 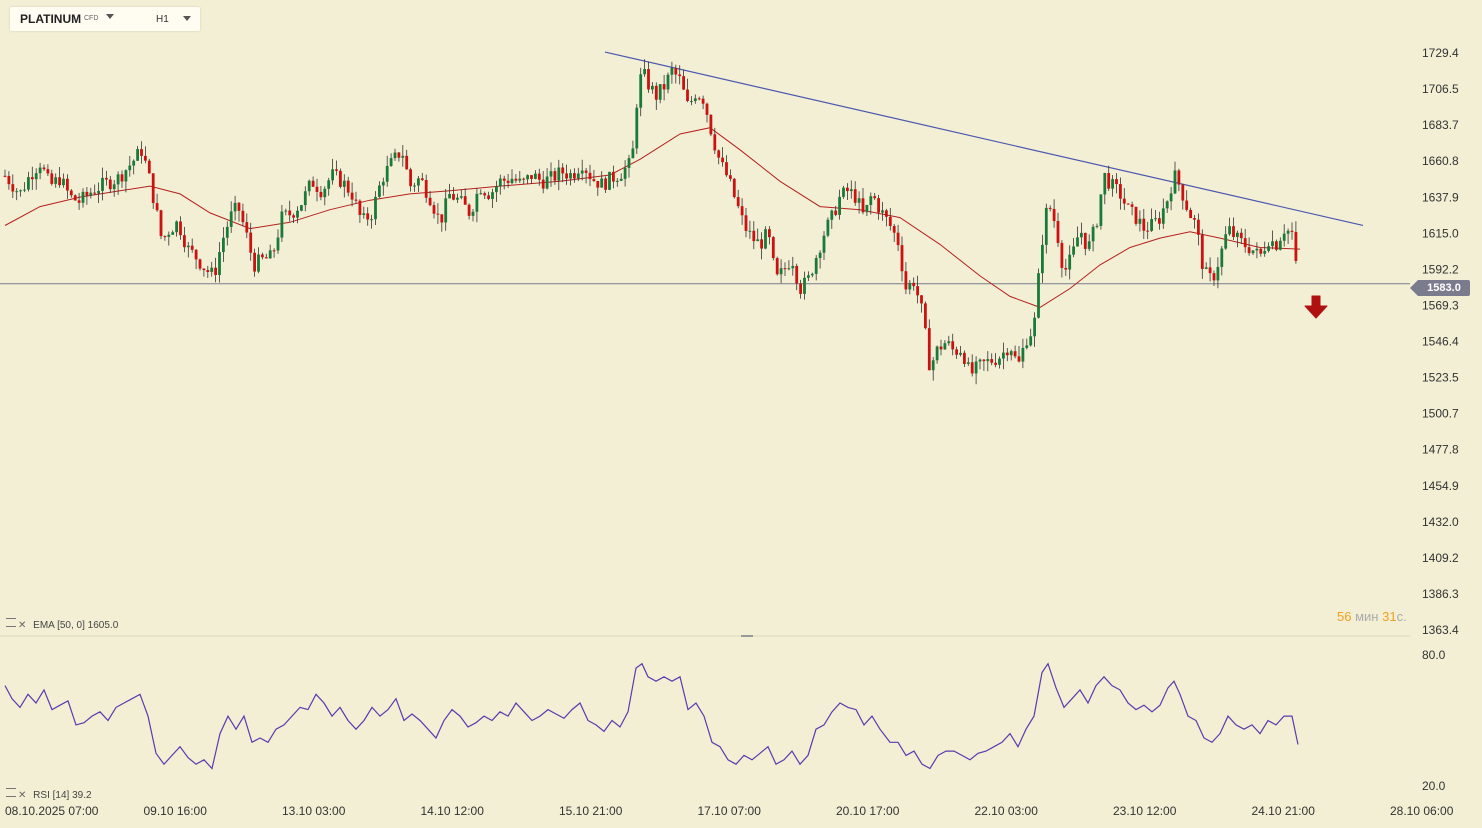 I want to click on price-axis-label: 1500.7, so click(x=1440, y=414).